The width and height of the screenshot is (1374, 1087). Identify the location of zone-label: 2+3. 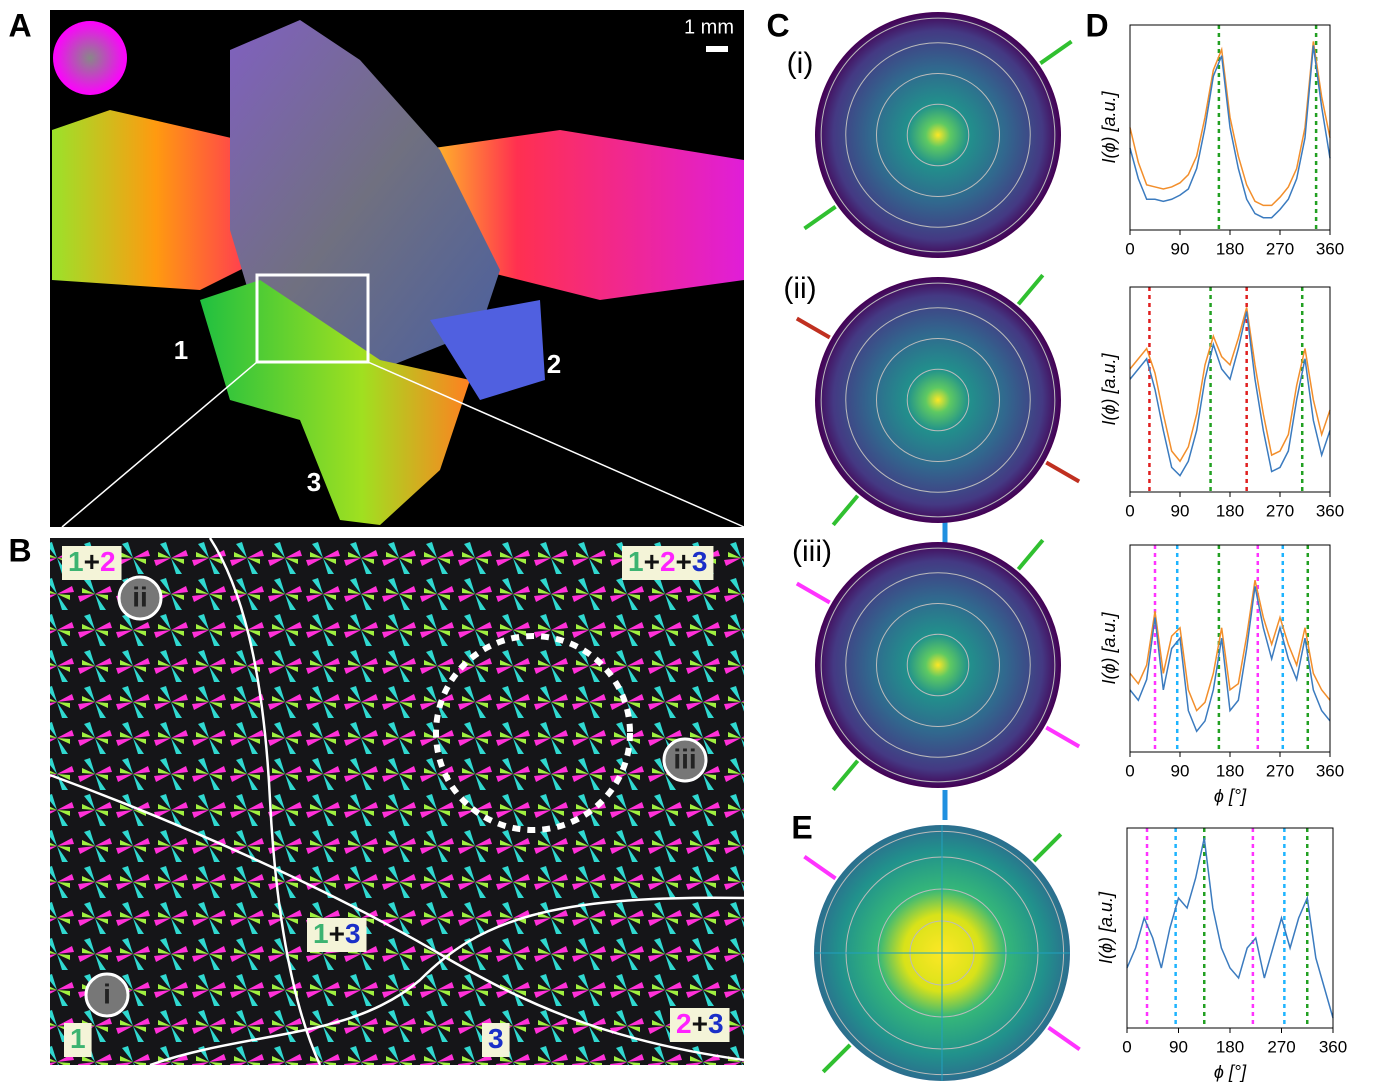
(700, 1023).